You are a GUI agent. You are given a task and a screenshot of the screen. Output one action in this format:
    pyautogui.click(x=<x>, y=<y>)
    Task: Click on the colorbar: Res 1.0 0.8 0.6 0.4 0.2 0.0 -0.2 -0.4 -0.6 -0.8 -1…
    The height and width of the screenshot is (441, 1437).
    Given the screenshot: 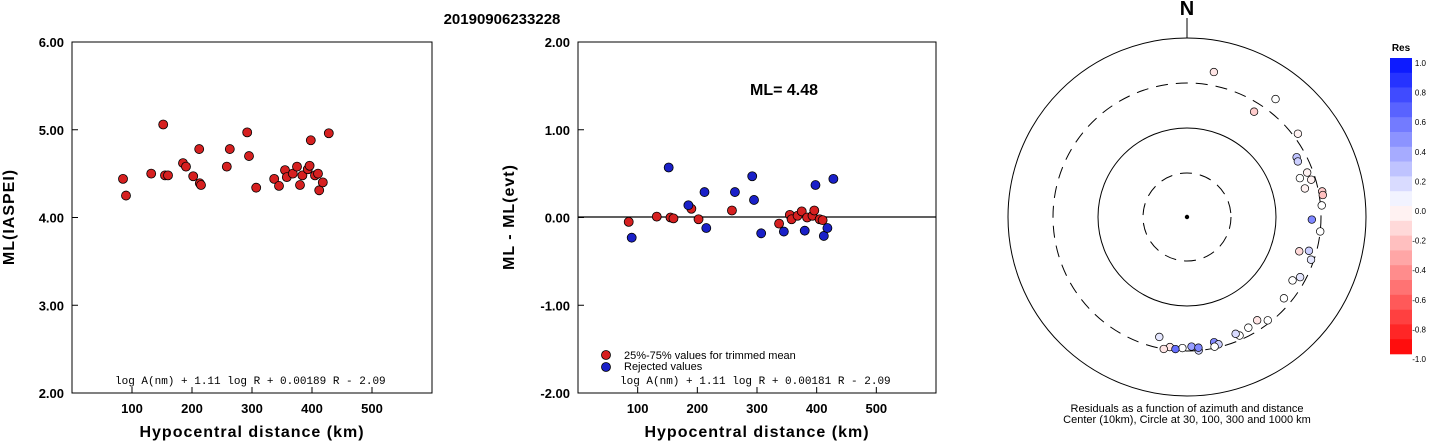 What is the action you would take?
    pyautogui.click(x=1408, y=203)
    